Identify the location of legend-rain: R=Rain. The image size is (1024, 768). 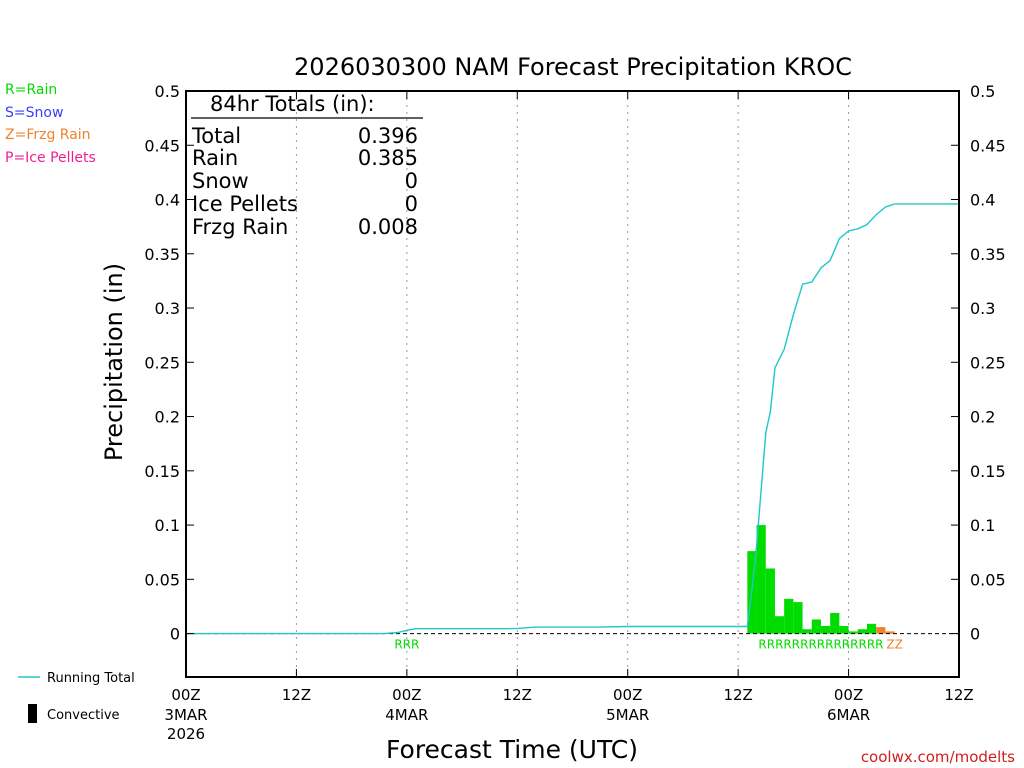
(31, 90).